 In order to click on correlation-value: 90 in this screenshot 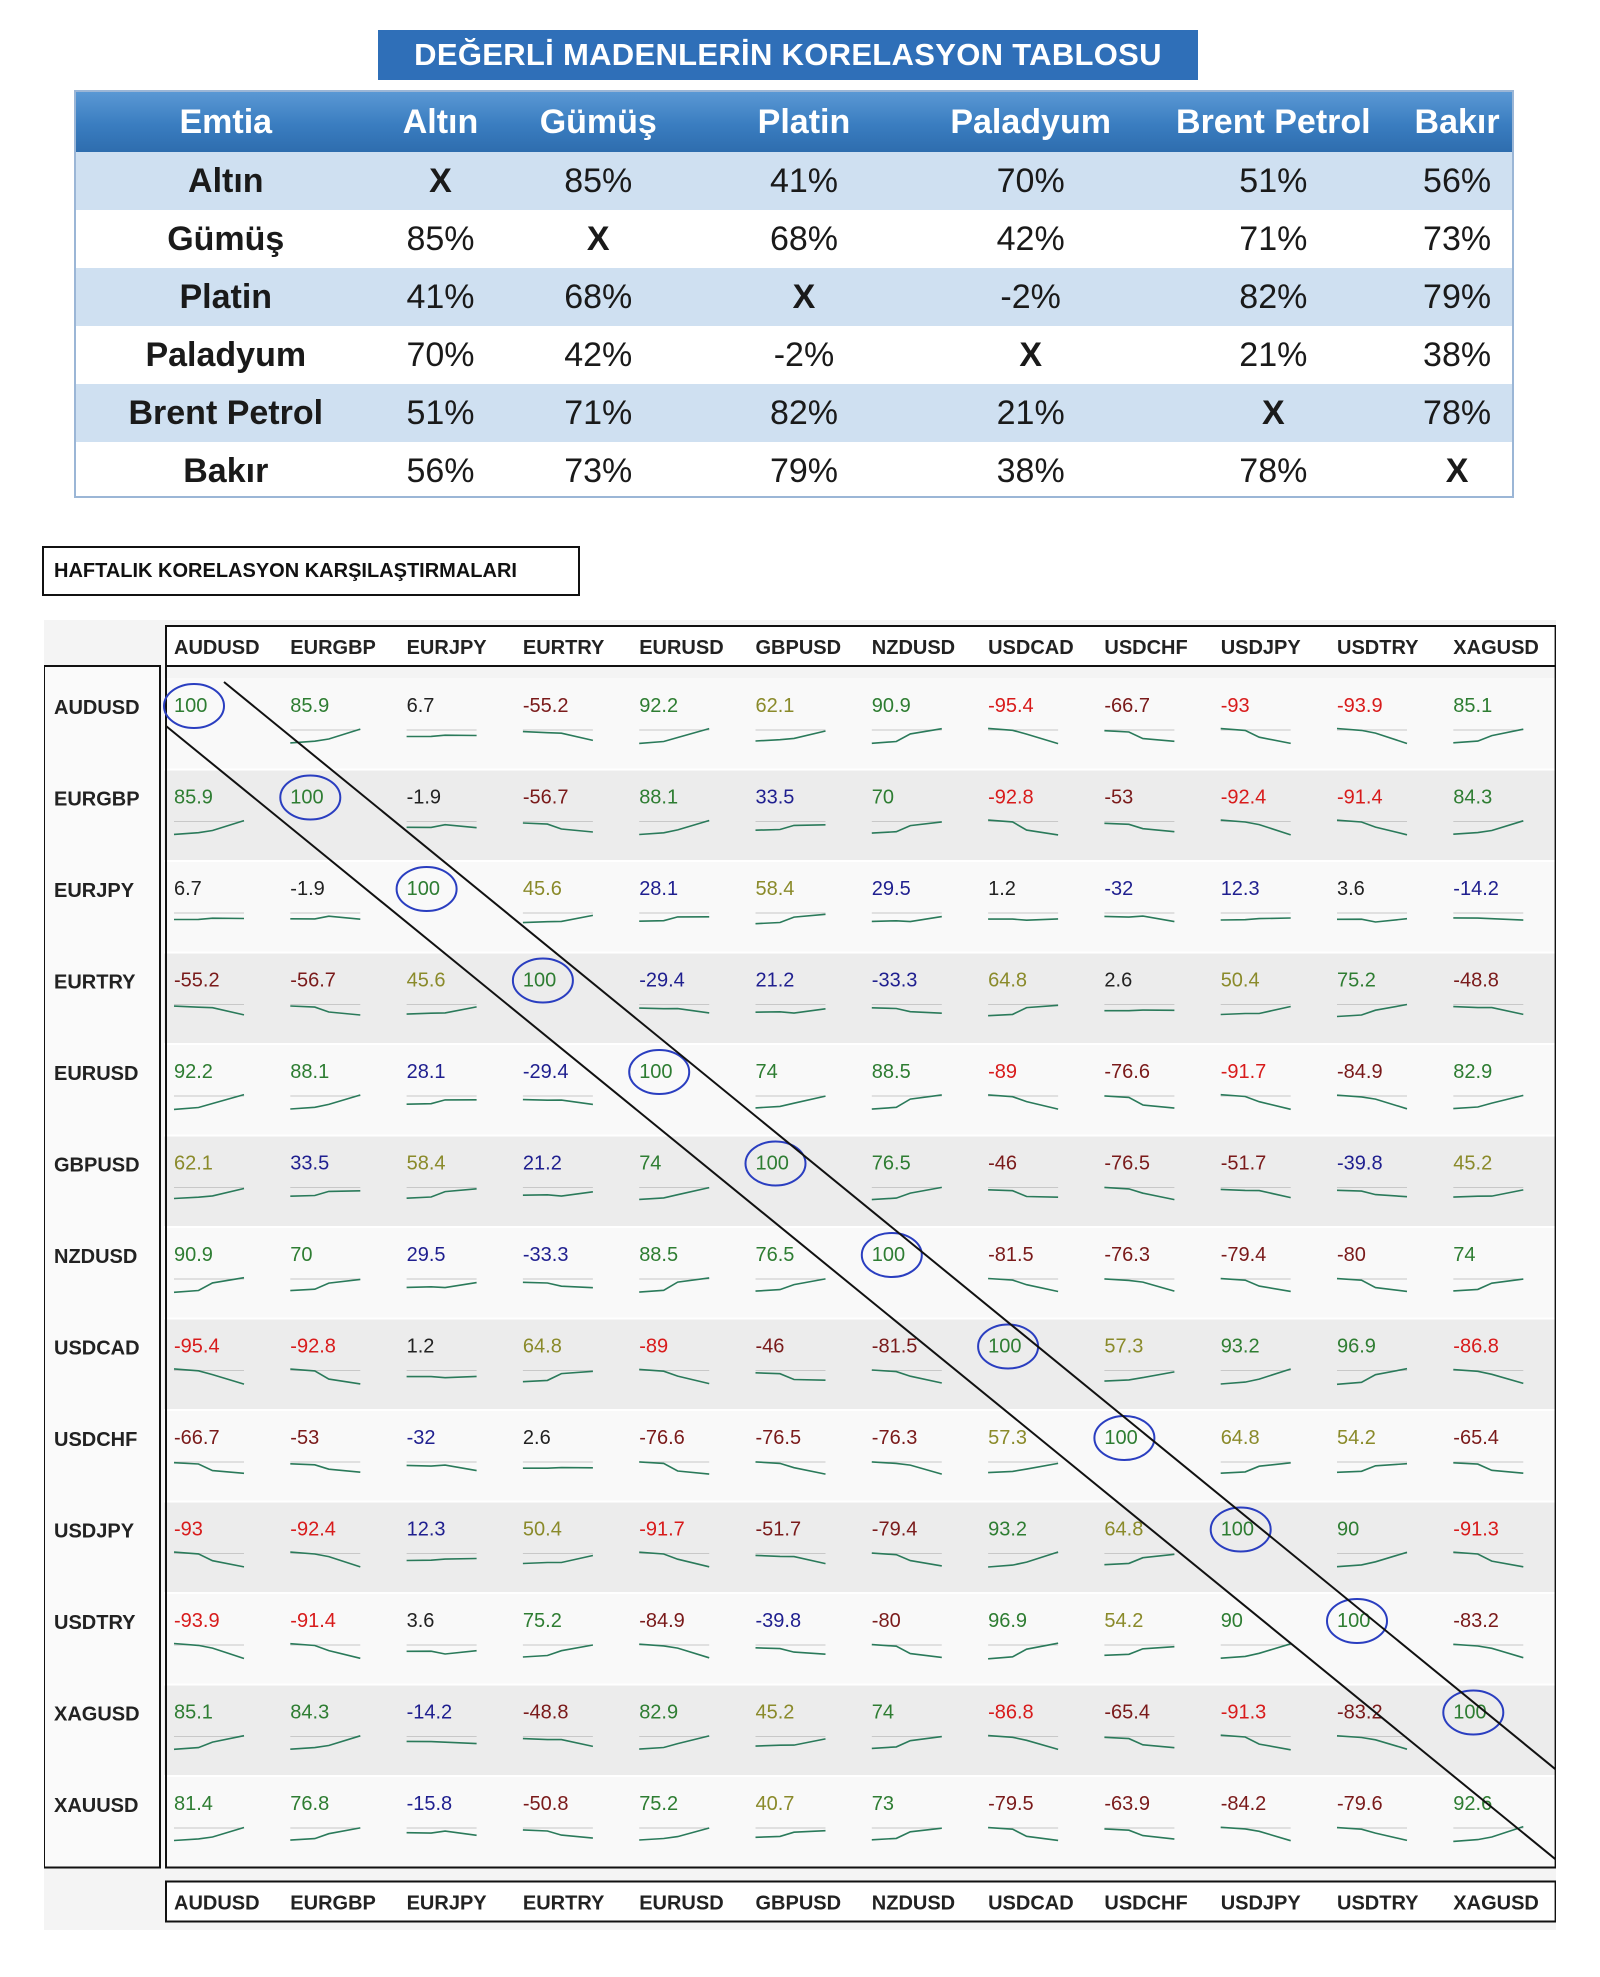, I will do `click(1232, 1621)`.